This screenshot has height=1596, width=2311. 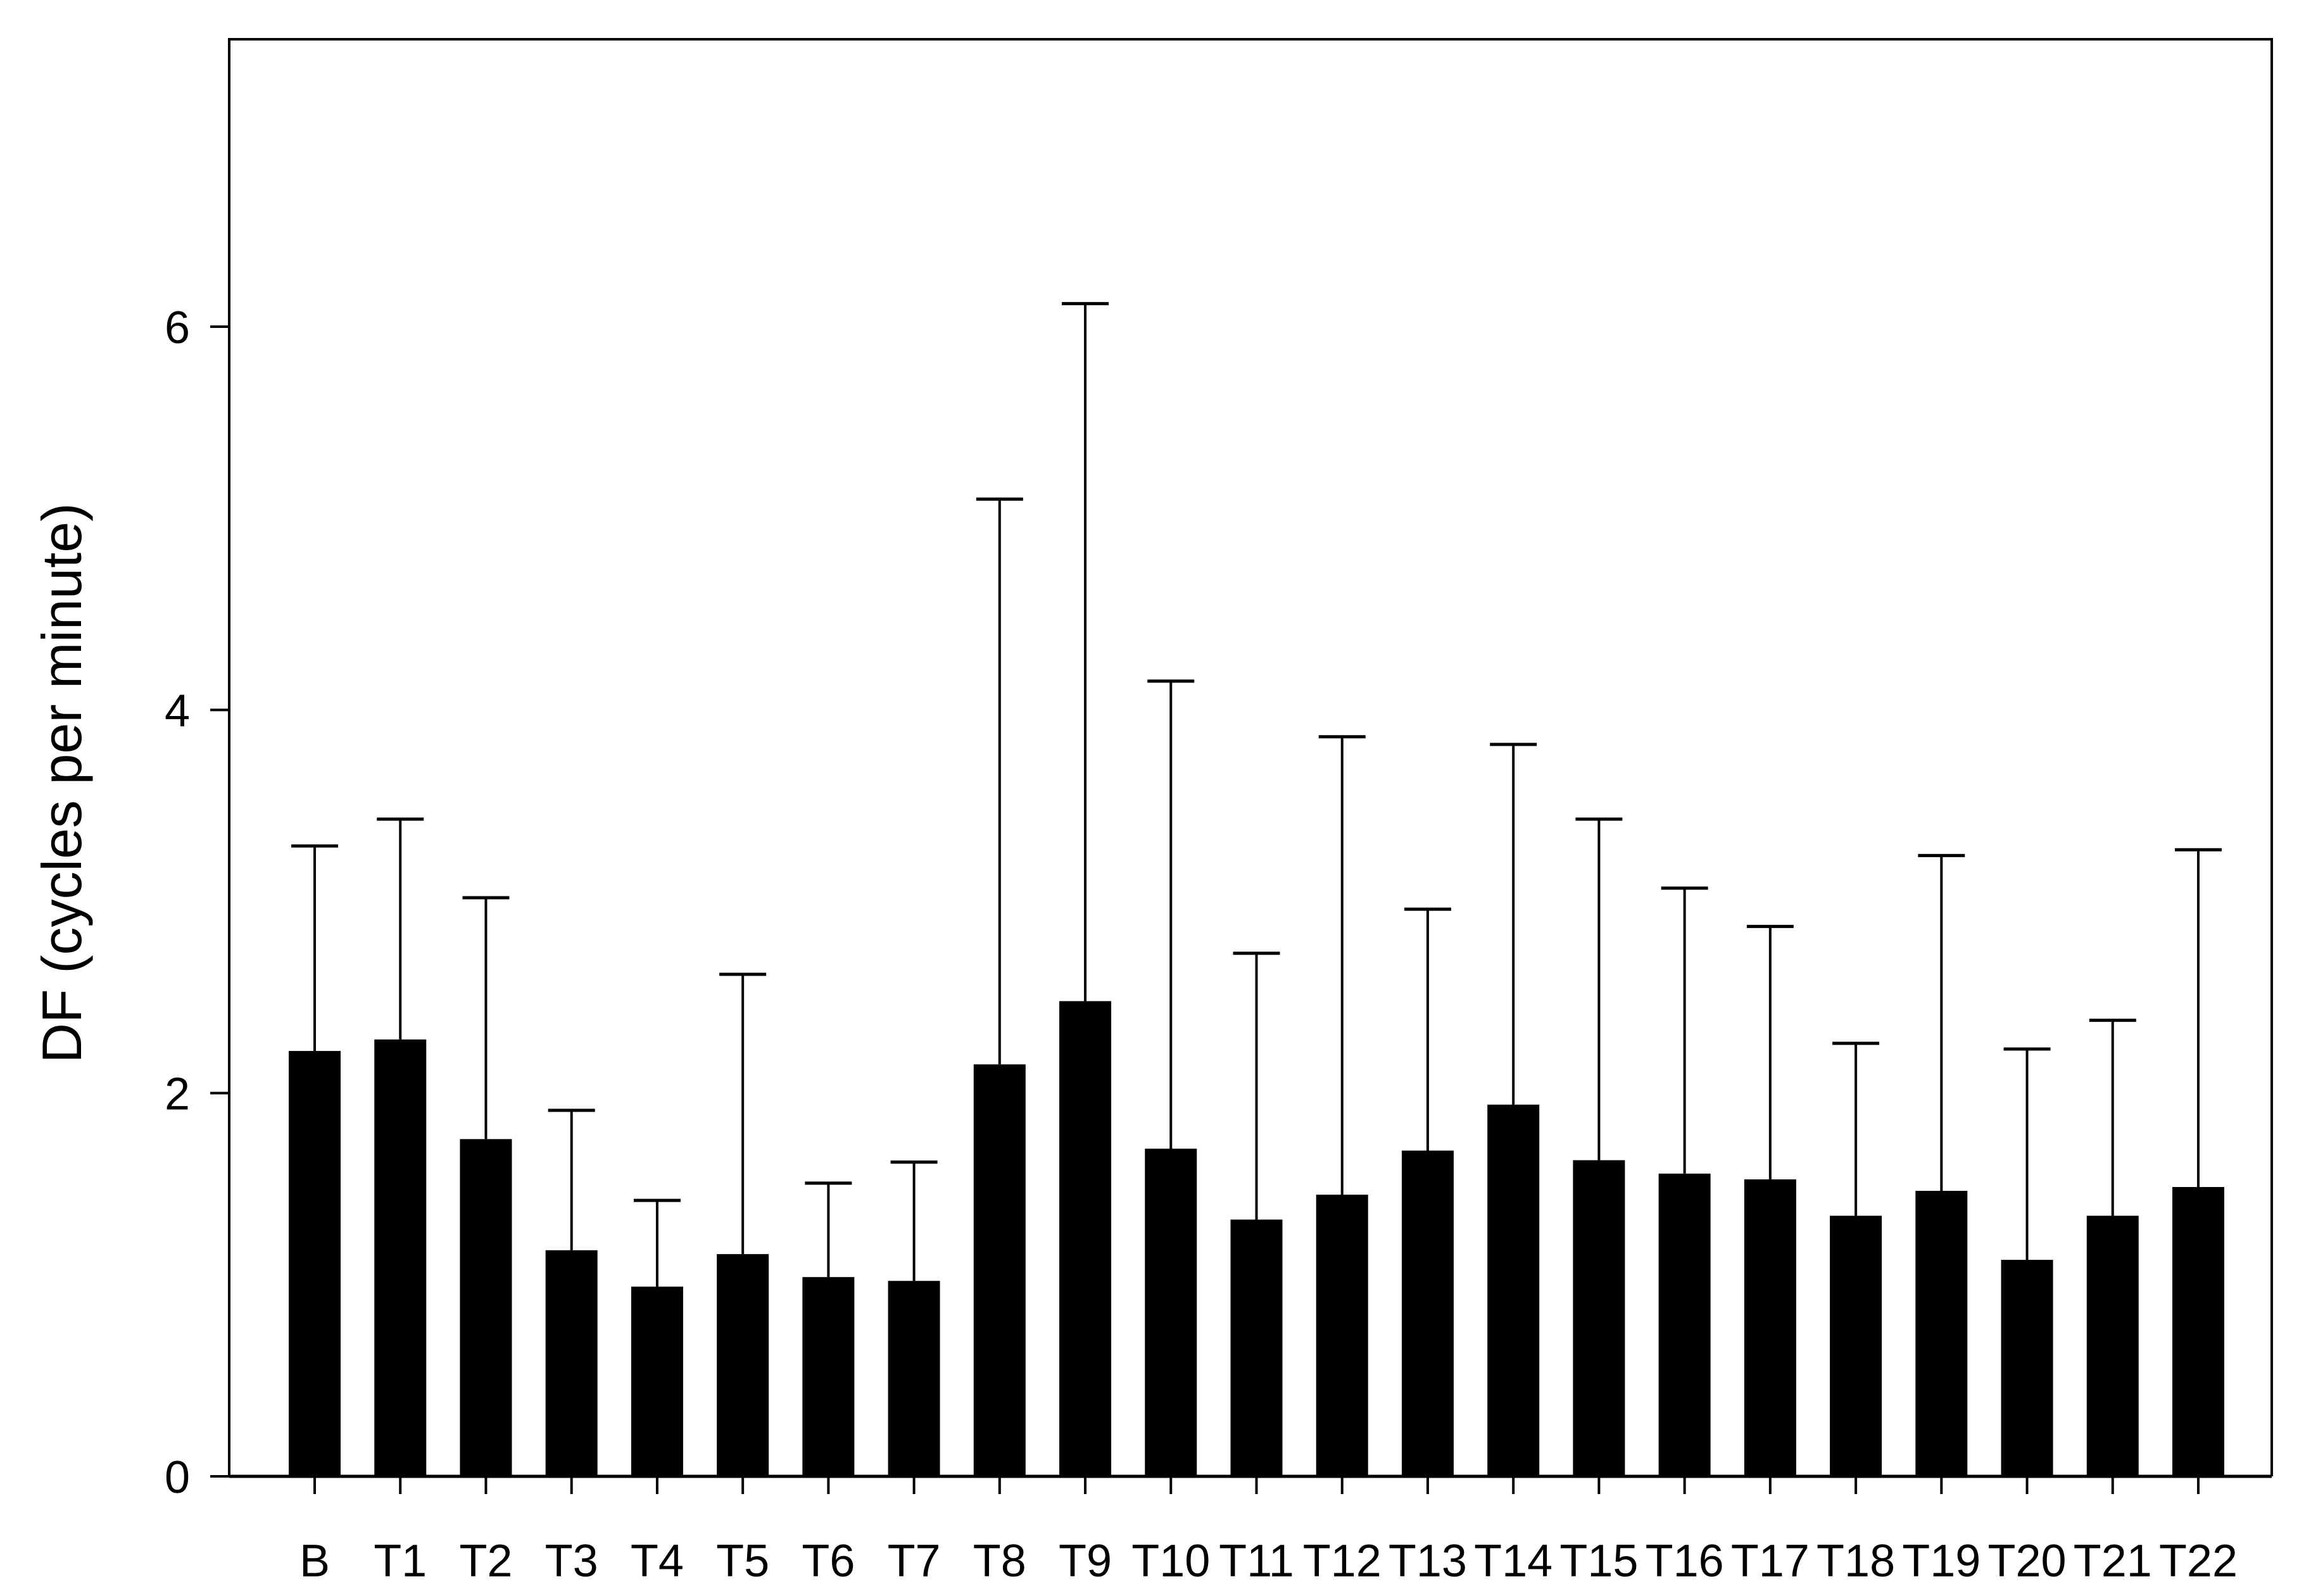 What do you see at coordinates (400, 1257) in the screenshot?
I see `bar-t1` at bounding box center [400, 1257].